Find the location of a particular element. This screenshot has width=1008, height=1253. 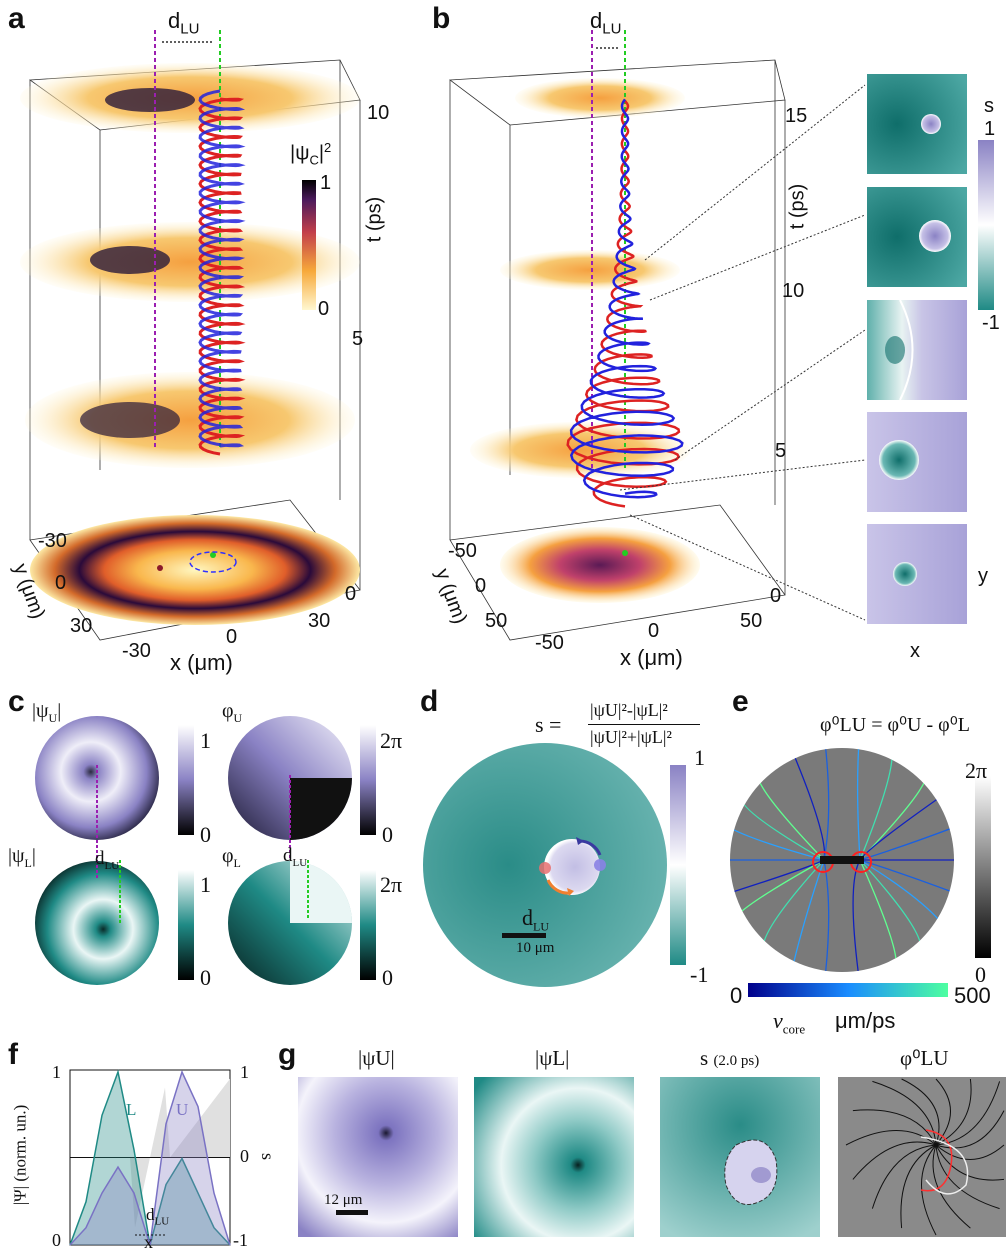

panel-f-ylabel: |Ψ| (norm. un.) is located at coordinates (20, 1155).